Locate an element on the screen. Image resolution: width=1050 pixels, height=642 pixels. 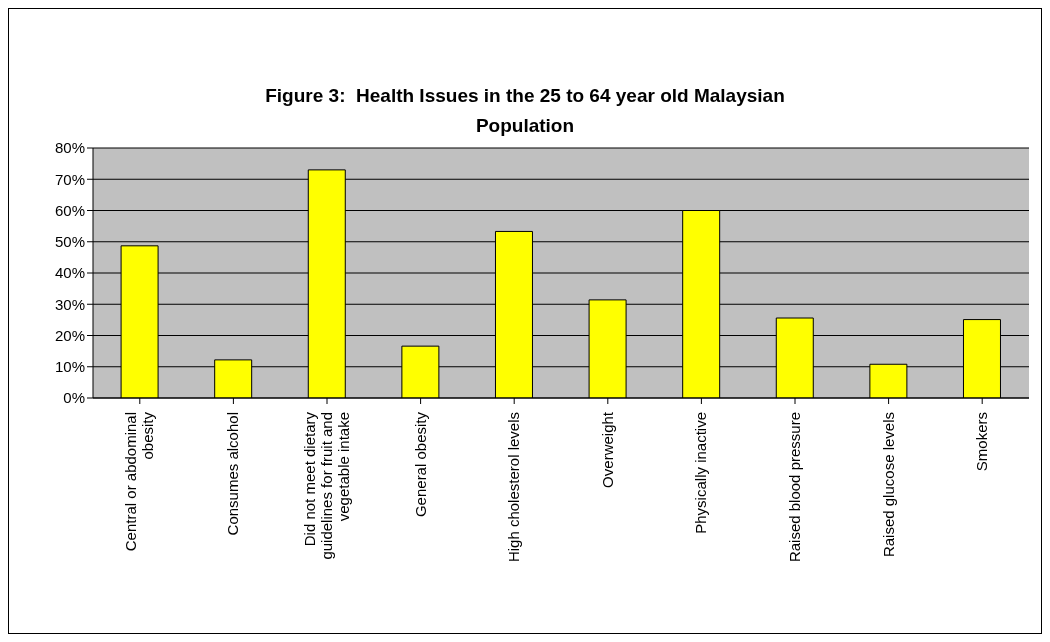
y-tick-label: 50% is located at coordinates (69, 242).